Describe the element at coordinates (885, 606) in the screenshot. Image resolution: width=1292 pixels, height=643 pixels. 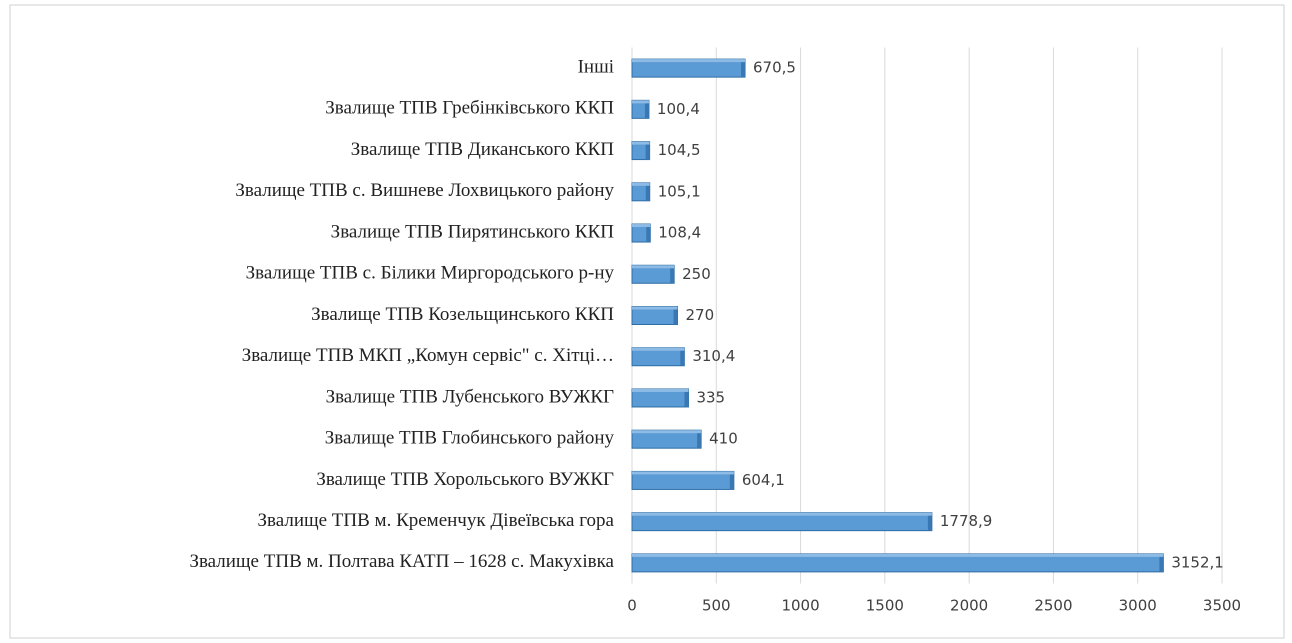
I see `x-tick-label: 1500` at that location.